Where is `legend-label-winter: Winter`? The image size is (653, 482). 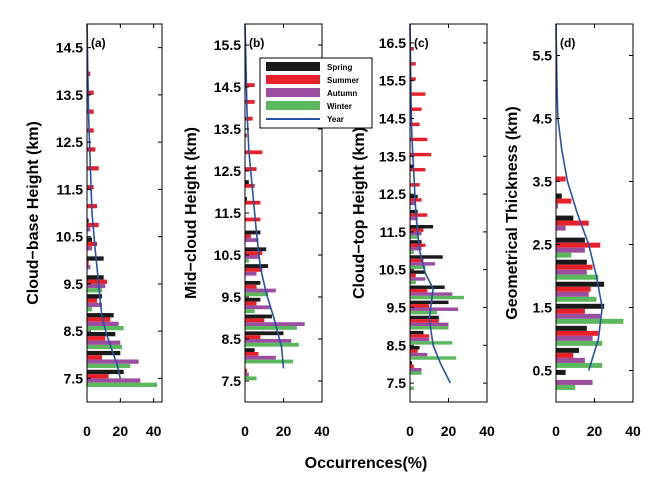
legend-label-winter: Winter is located at coordinates (339, 106).